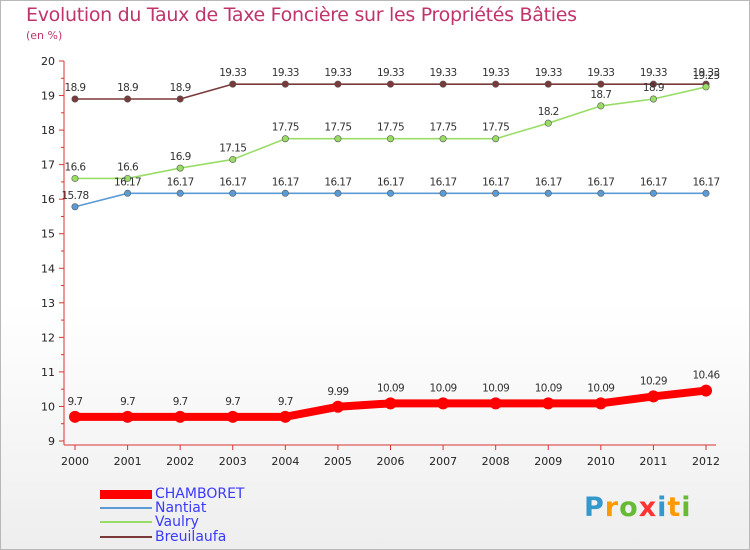 The width and height of the screenshot is (750, 550). I want to click on legend-item-vaulry: Vaulry, so click(149, 522).